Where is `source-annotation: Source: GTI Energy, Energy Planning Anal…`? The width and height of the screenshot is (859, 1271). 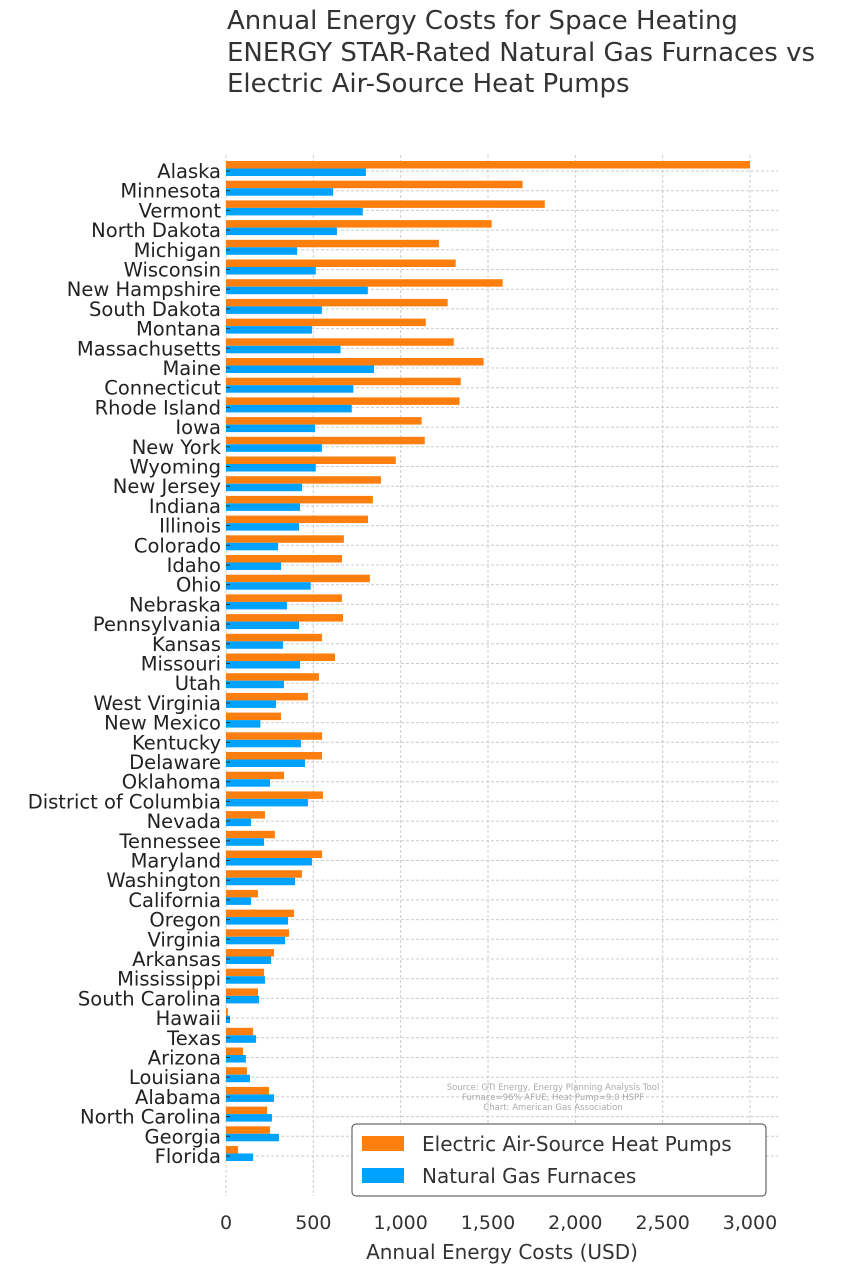 source-annotation: Source: GTI Energy, Energy Planning Anal… is located at coordinates (553, 1098).